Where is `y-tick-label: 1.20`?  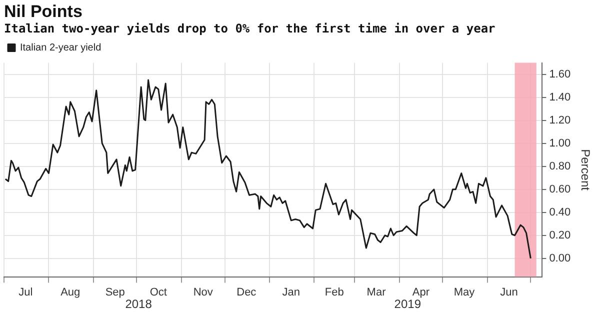
y-tick-label: 1.20 is located at coordinates (560, 120).